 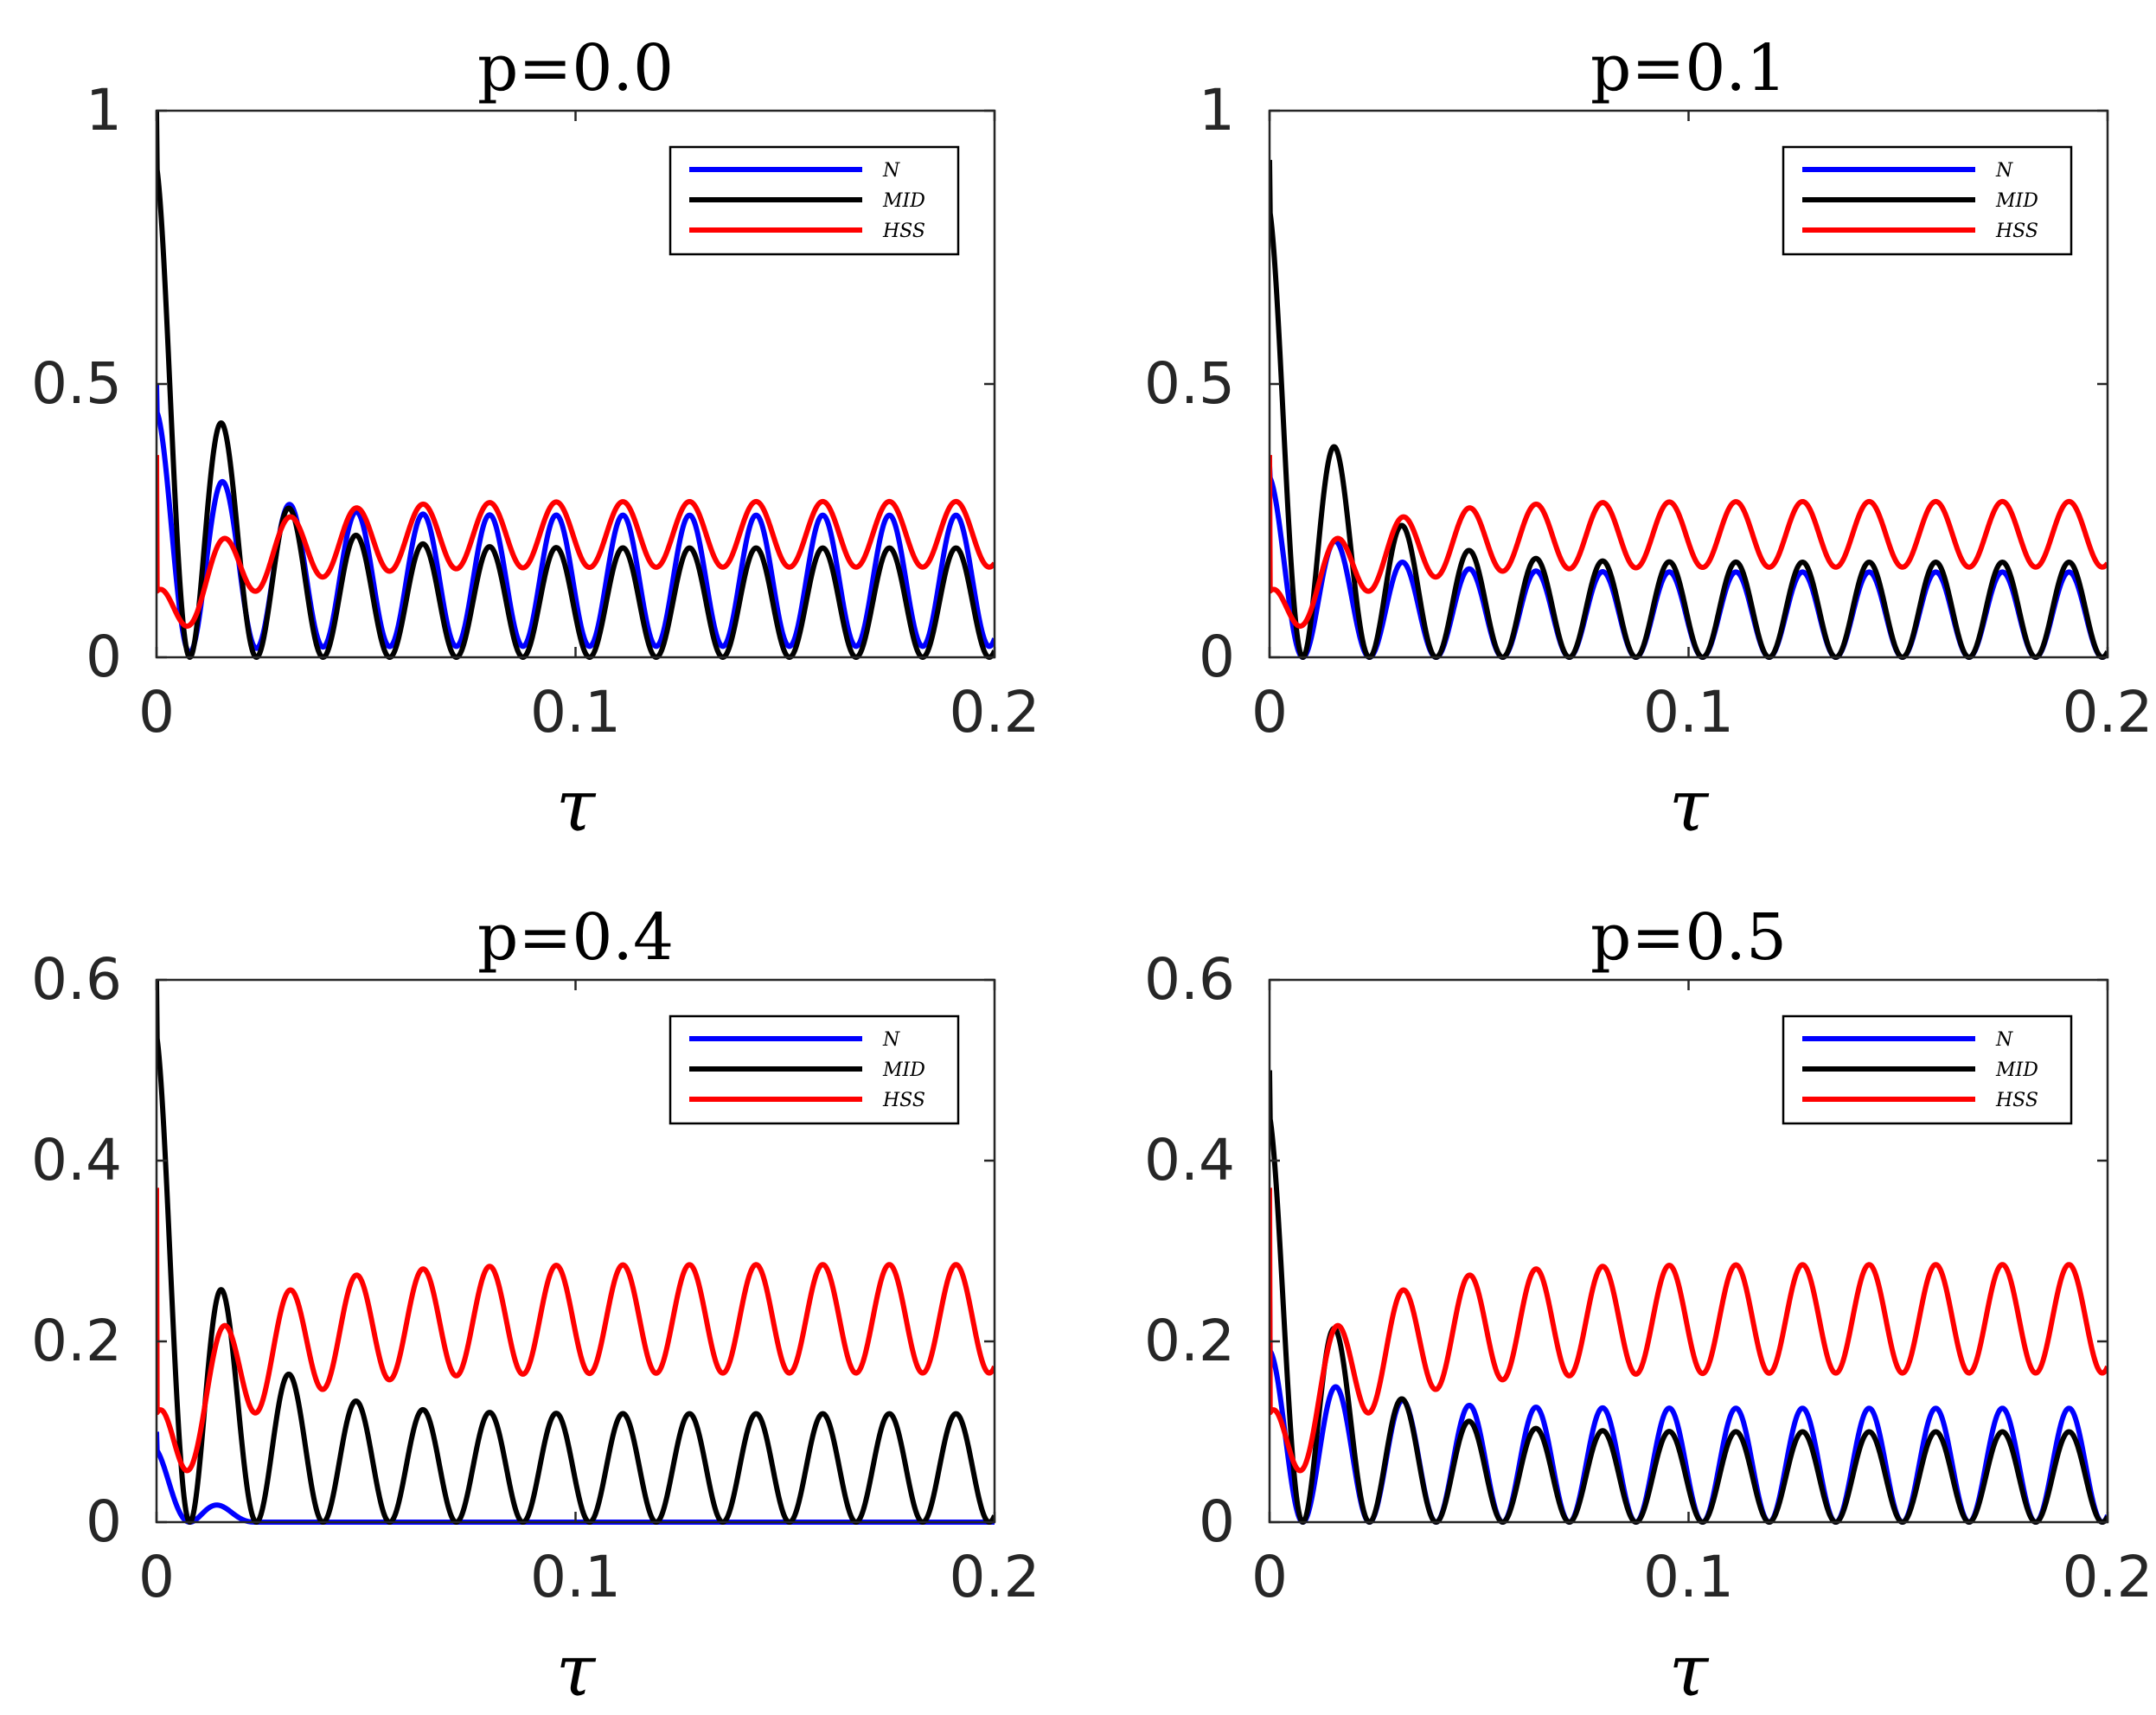 I want to click on chart-title: p=0.0, so click(x=576, y=68).